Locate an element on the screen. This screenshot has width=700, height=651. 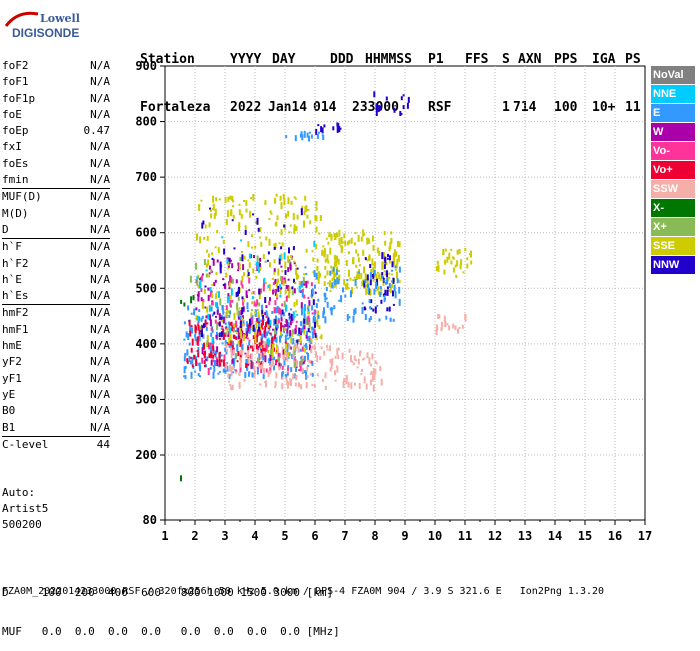
param-row: D N/A is located at coordinates (56, 230).